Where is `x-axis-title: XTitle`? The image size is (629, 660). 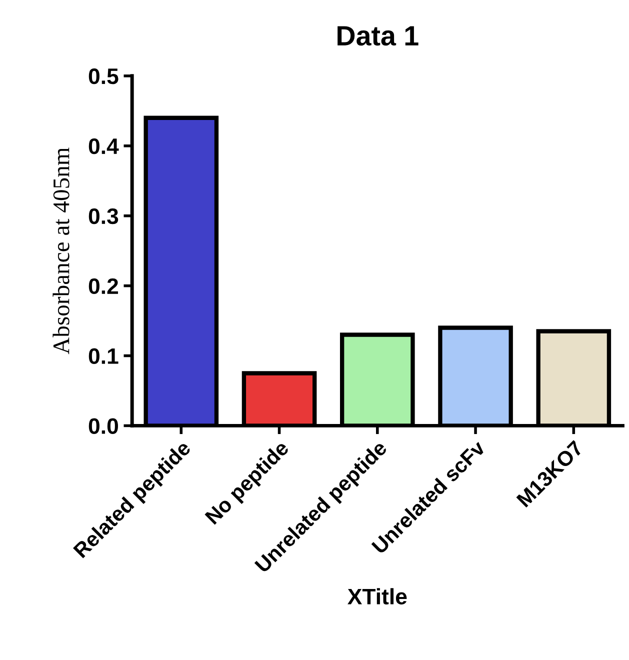
x-axis-title: XTitle is located at coordinates (377, 596).